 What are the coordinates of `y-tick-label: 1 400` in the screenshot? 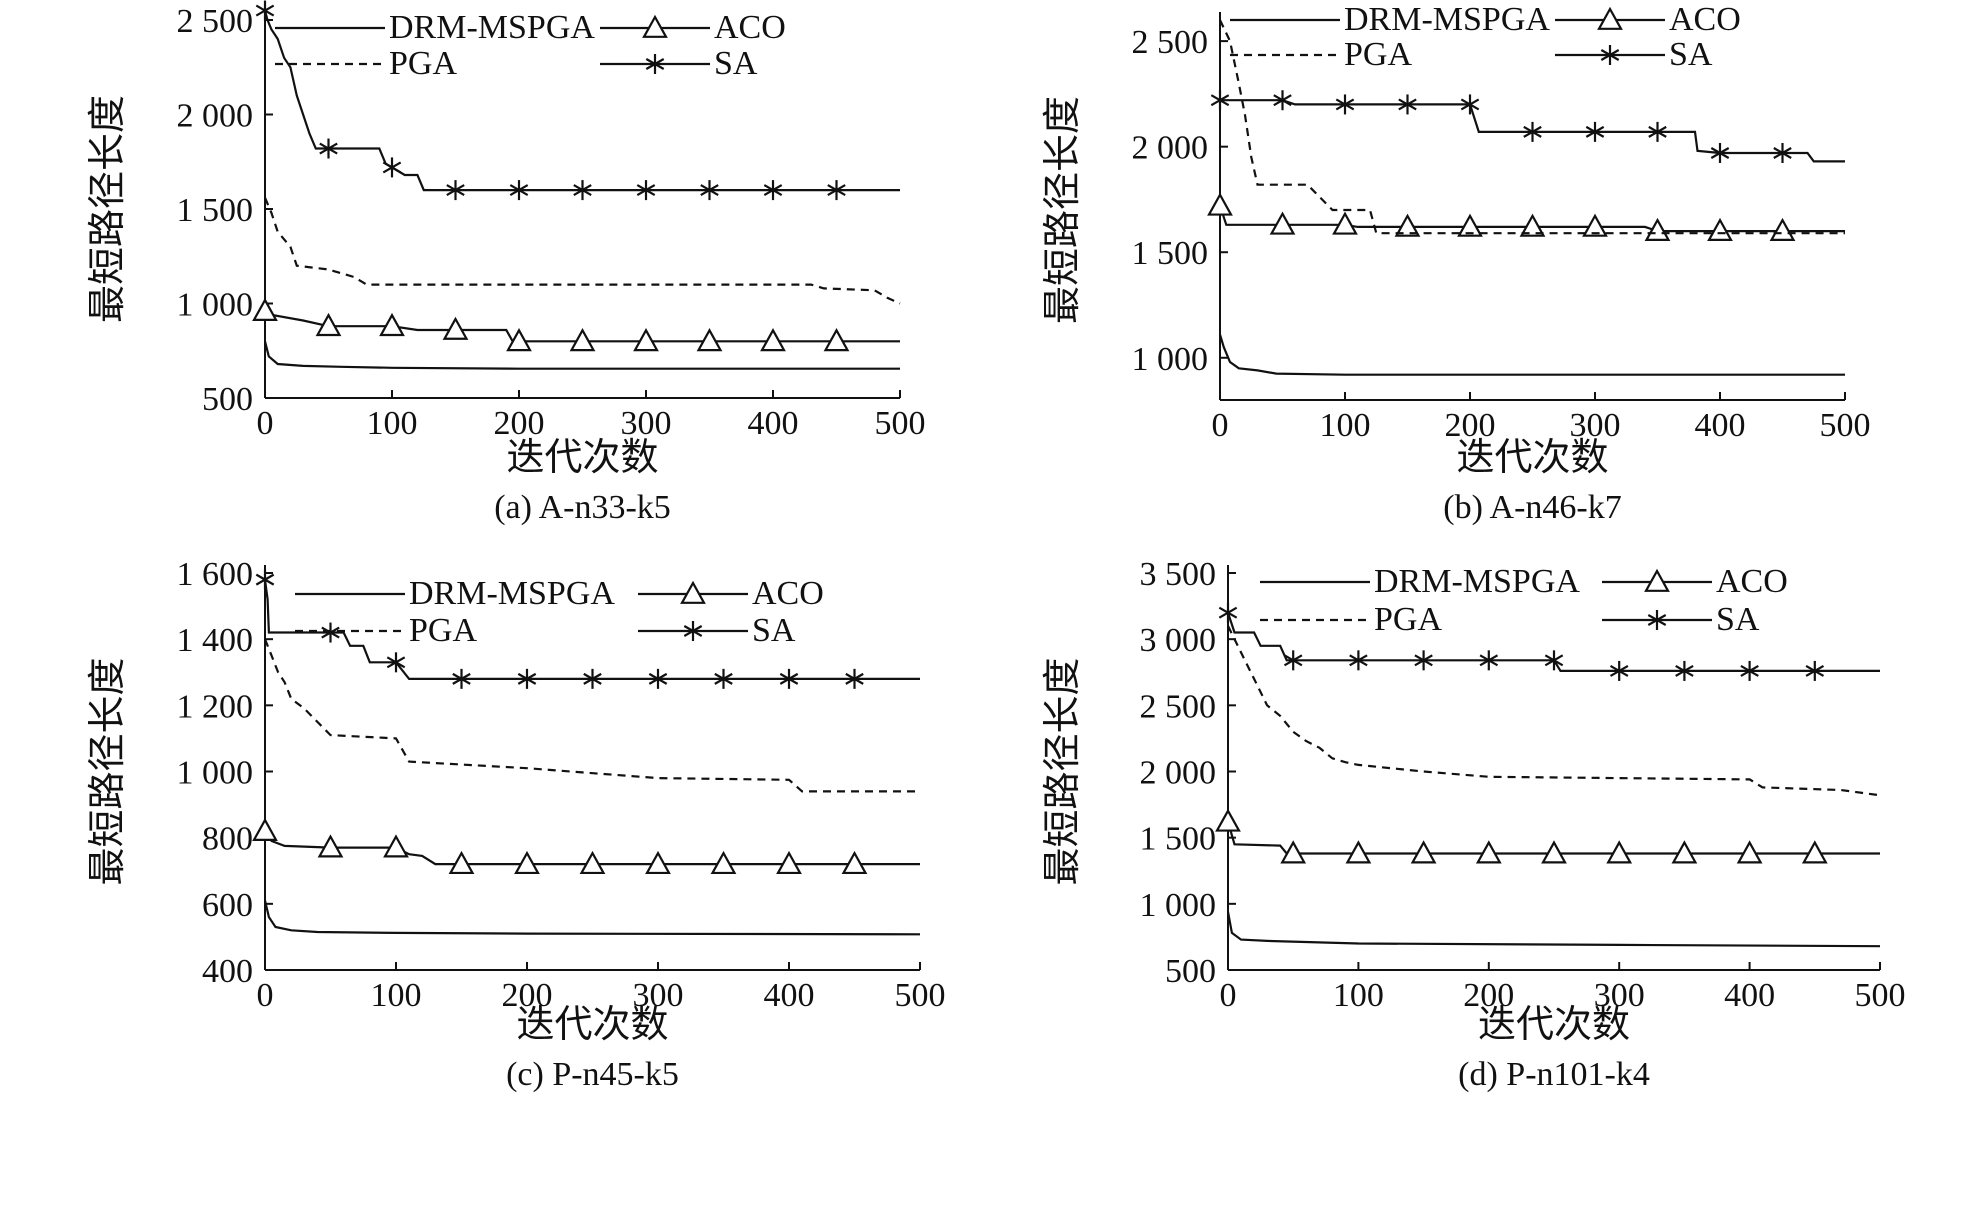 It's located at (215, 640).